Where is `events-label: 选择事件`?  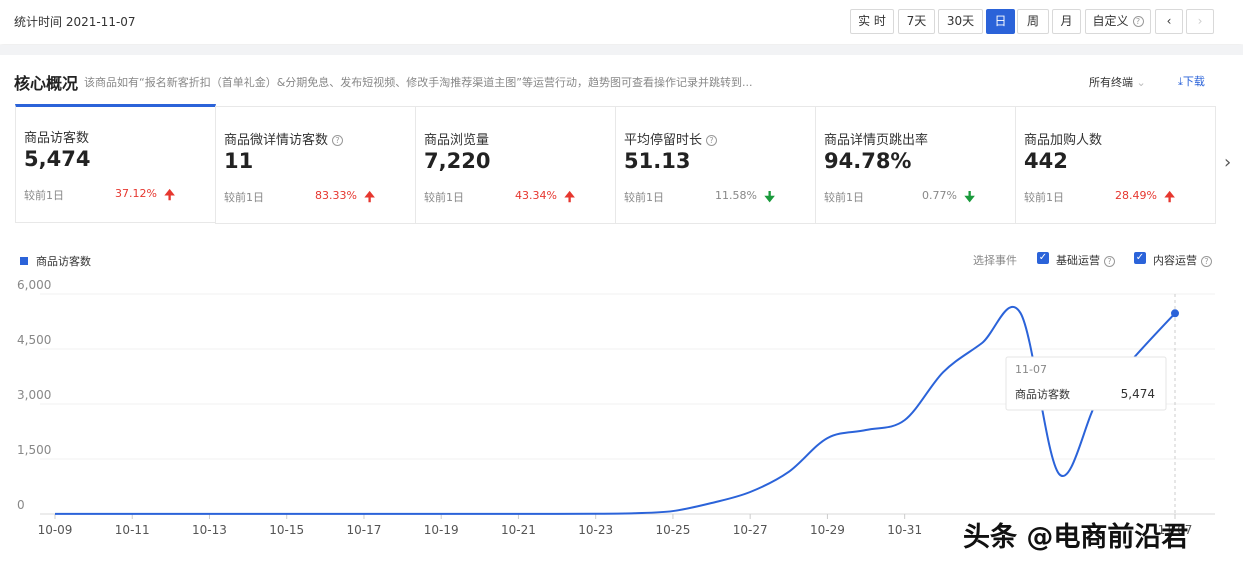 events-label: 选择事件 is located at coordinates (995, 260).